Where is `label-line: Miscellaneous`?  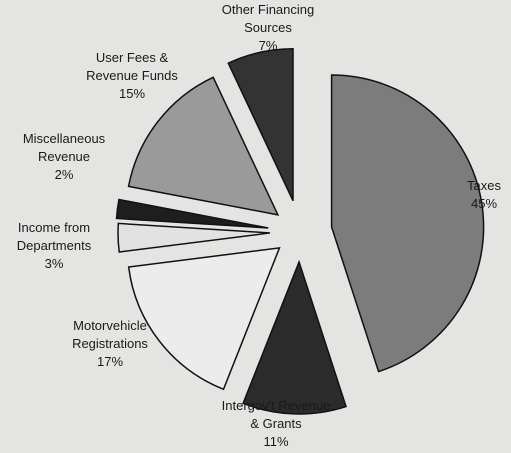
label-line: Miscellaneous is located at coordinates (64, 138).